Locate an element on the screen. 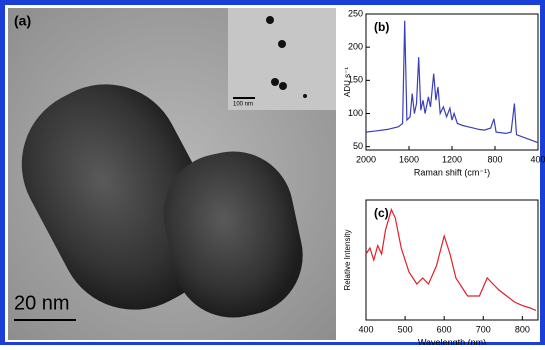 The width and height of the screenshot is (545, 350). y-axis-label: ADU s⁻¹ is located at coordinates (347, 82).